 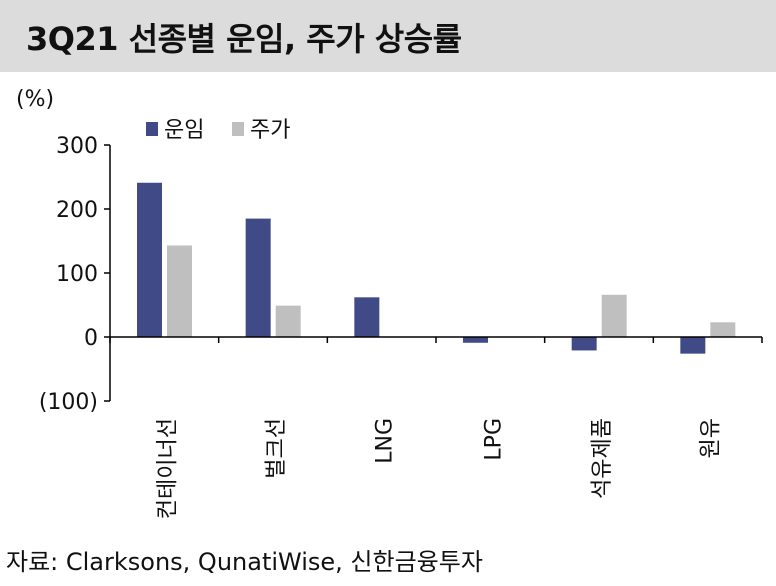 What do you see at coordinates (276, 448) in the screenshot?
I see `x-category-label: 벌크선` at bounding box center [276, 448].